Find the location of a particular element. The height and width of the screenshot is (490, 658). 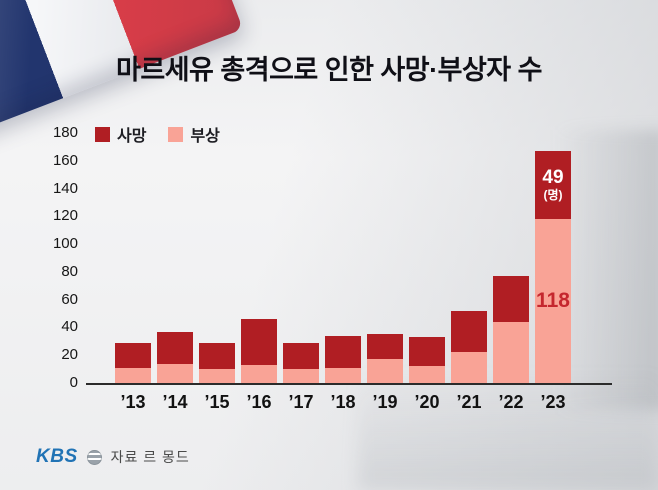

injuries-data-label: 118 is located at coordinates (553, 301).